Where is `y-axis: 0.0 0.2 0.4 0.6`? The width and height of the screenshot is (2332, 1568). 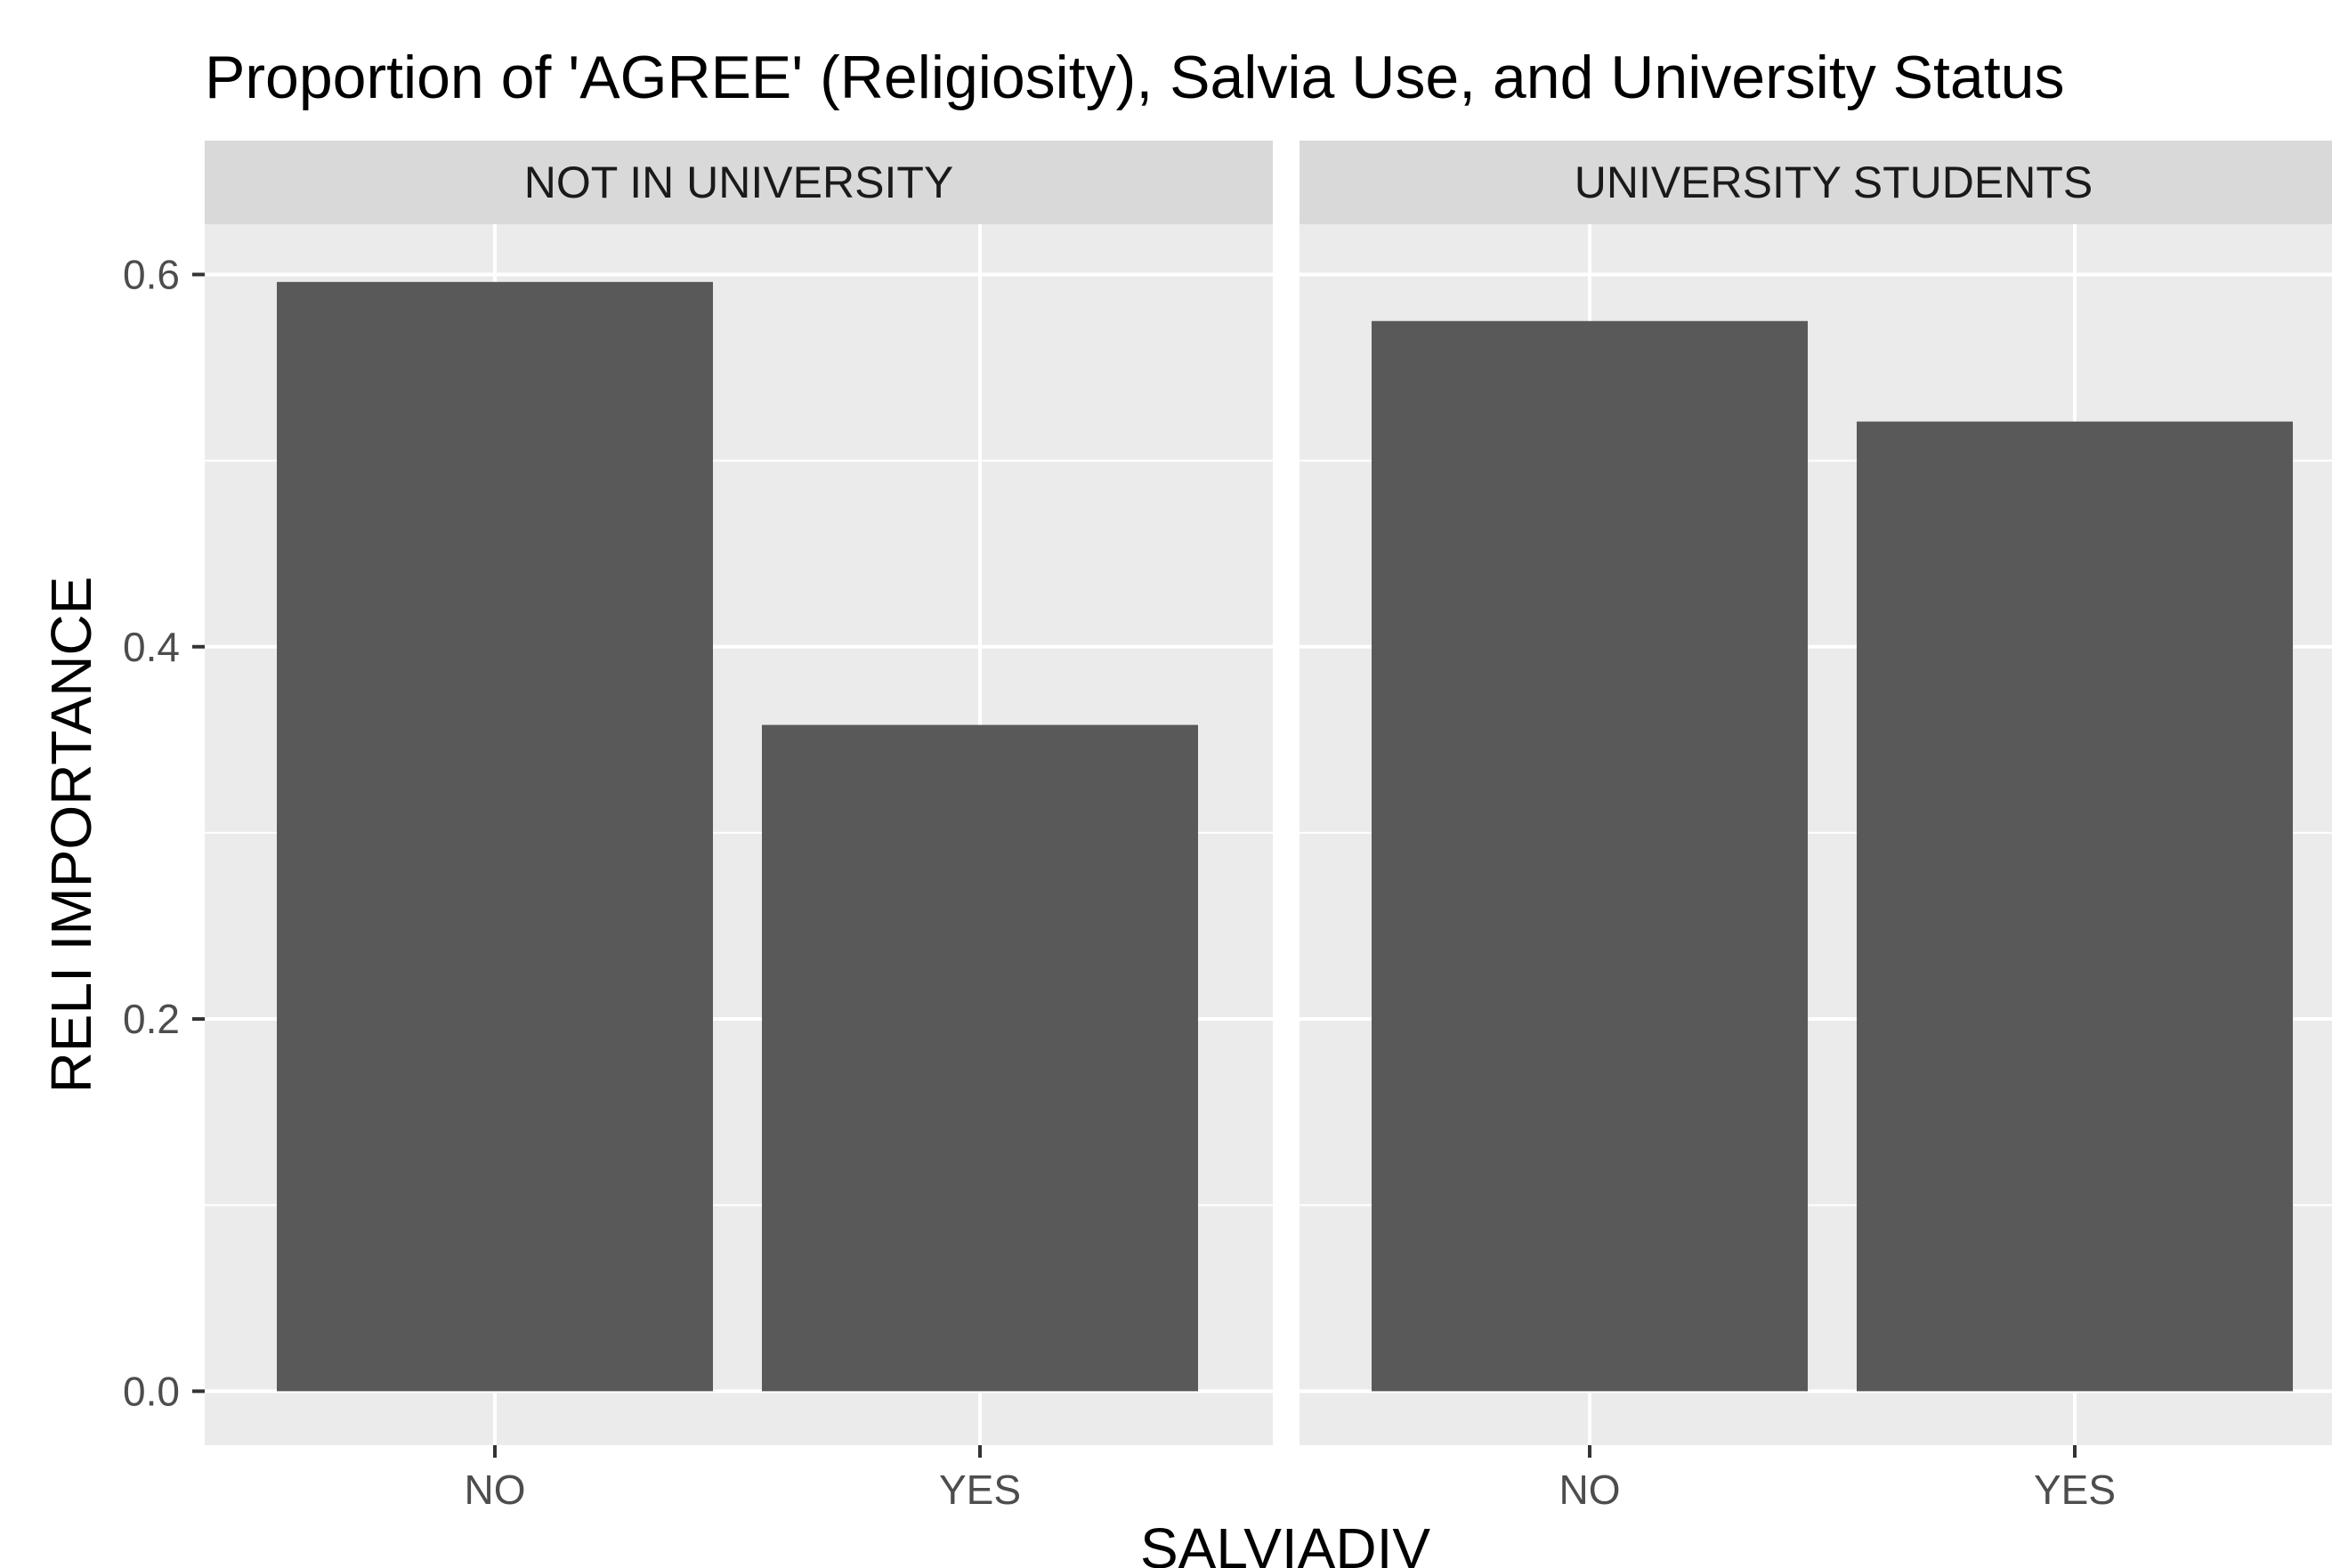
y-axis: 0.0 0.2 0.4 0.6 is located at coordinates (164, 832).